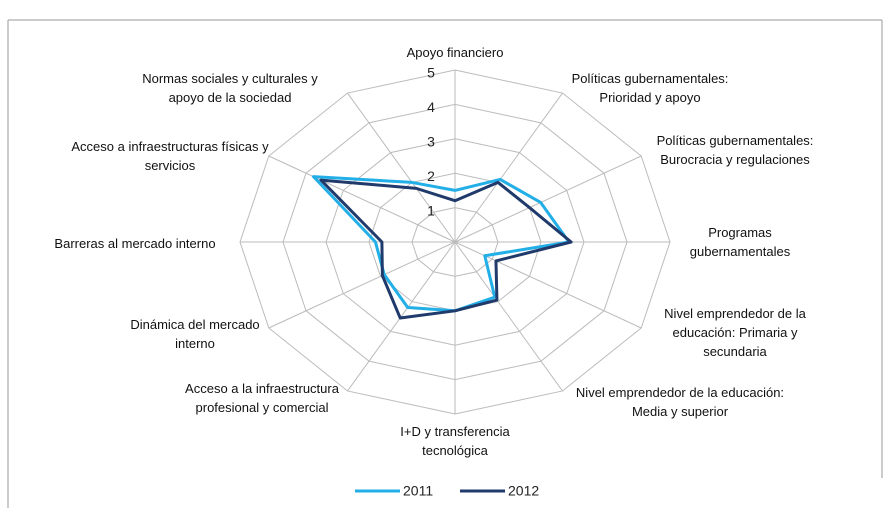 The width and height of the screenshot is (890, 508). I want to click on series-line, so click(446, 249).